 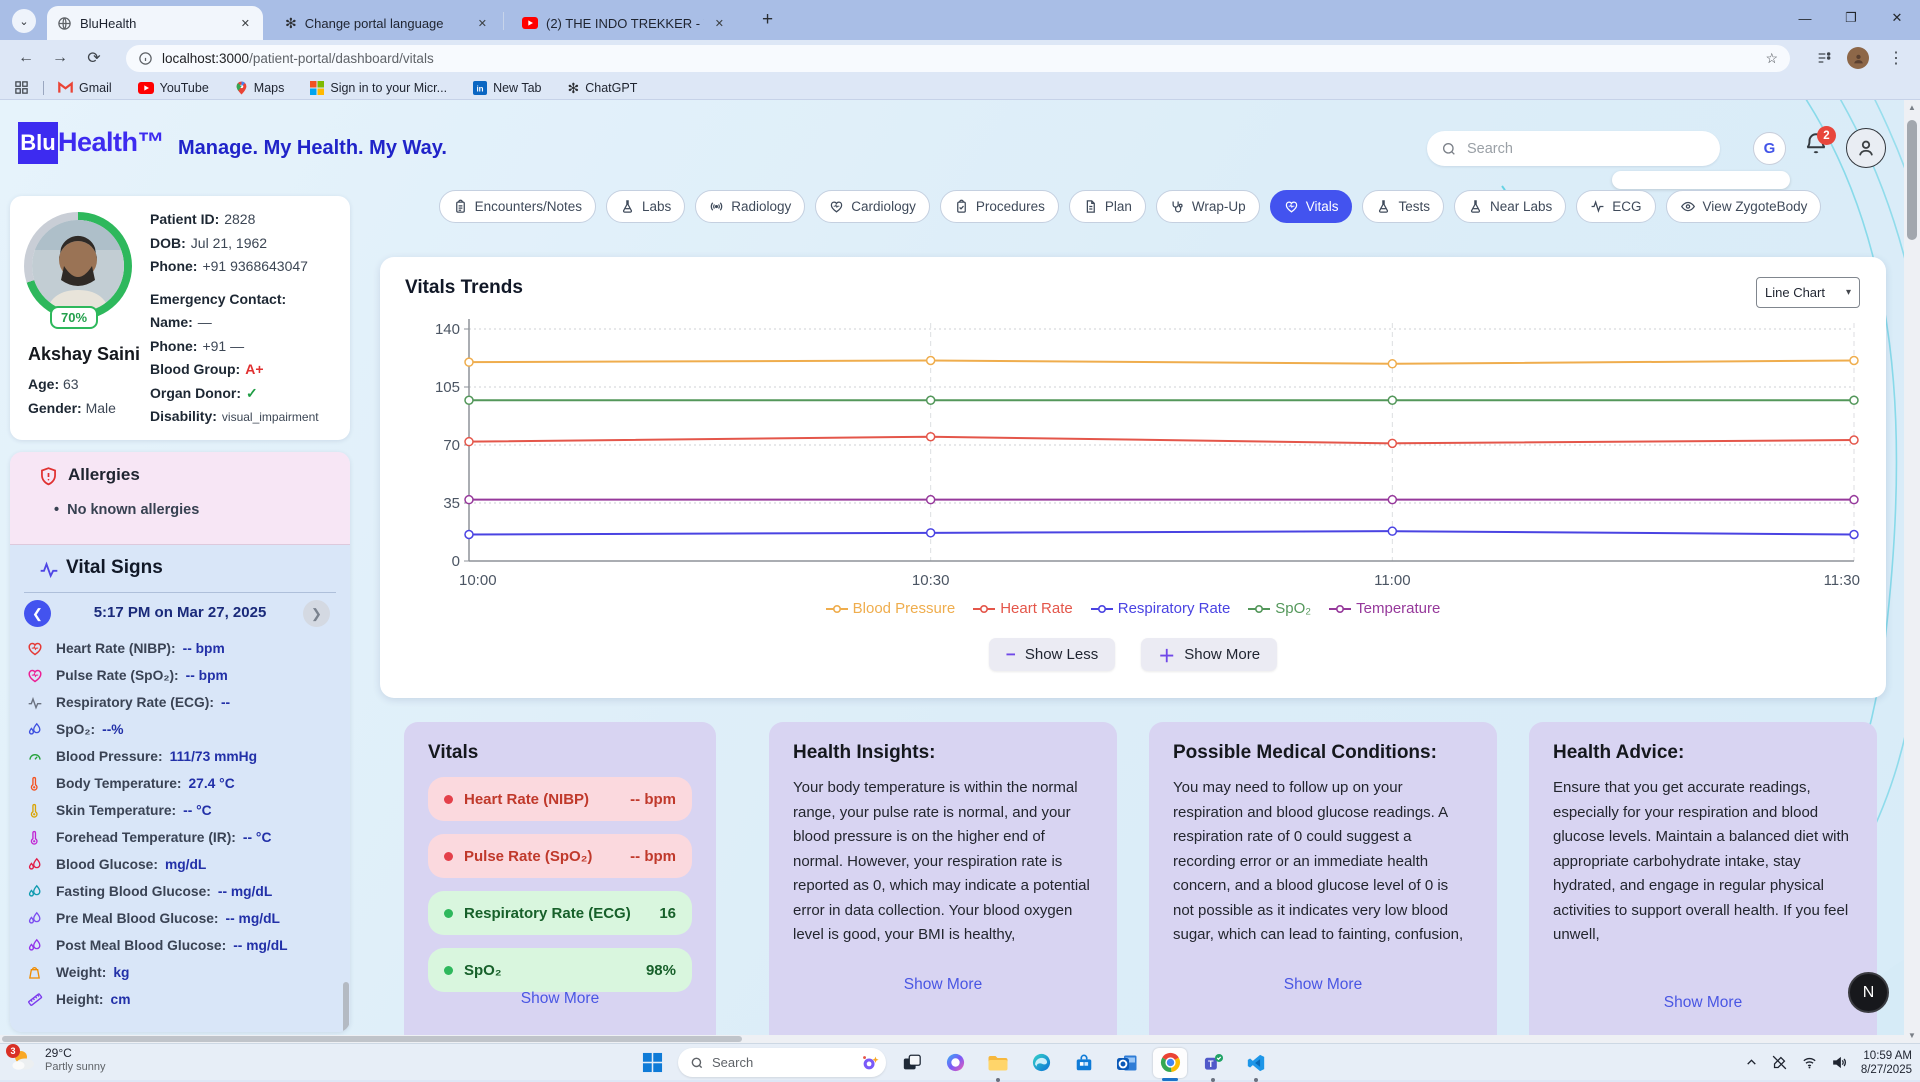 I want to click on nav-tab-encounters-notes: Encounters/Notes, so click(x=517, y=206).